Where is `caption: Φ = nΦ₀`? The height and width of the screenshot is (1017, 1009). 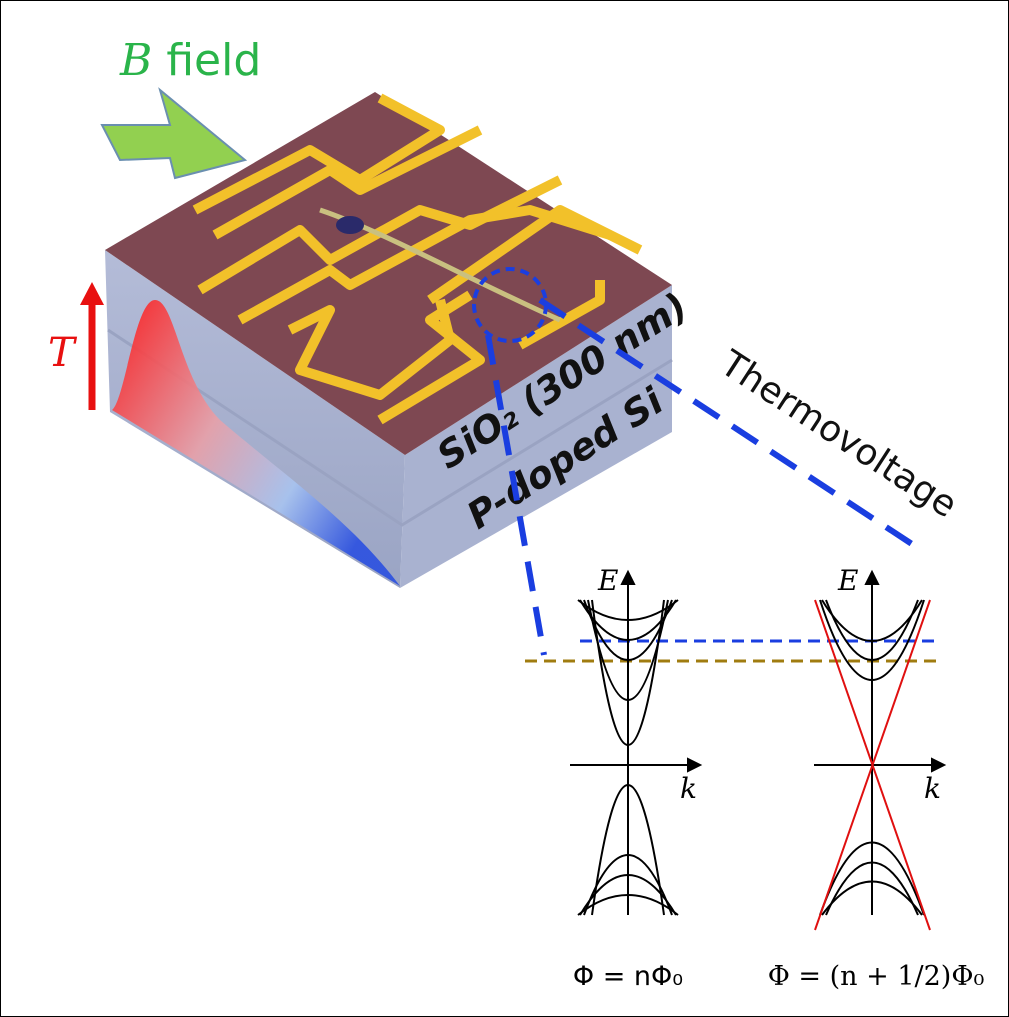 caption: Φ = nΦ₀ is located at coordinates (628, 976).